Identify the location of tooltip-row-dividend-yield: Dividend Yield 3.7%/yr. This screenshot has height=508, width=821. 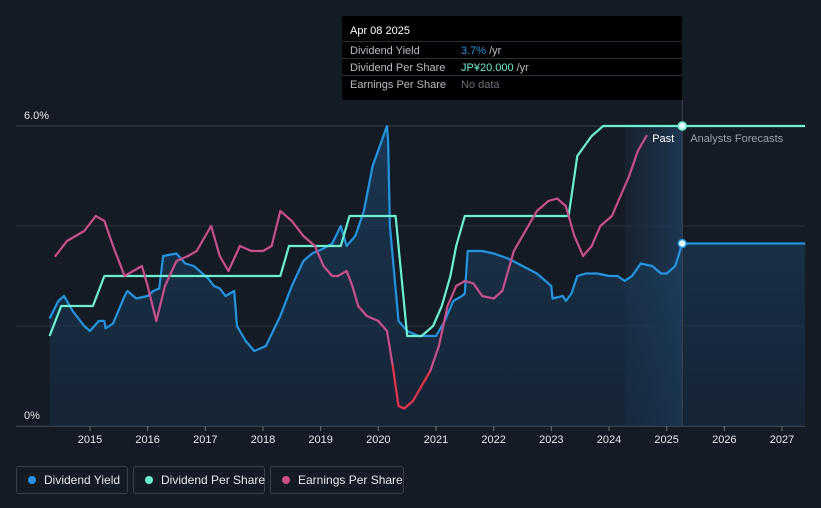
(512, 50).